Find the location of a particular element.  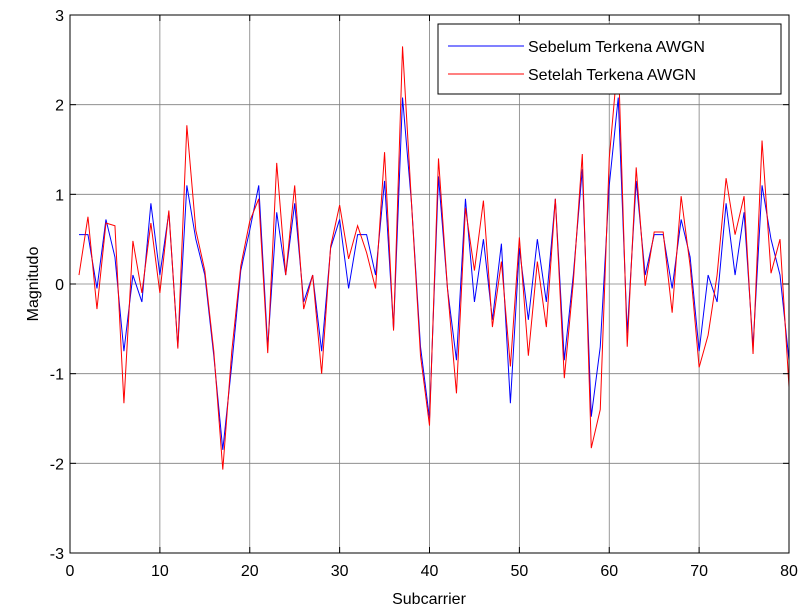

x-tick-label: 20 is located at coordinates (250, 571).